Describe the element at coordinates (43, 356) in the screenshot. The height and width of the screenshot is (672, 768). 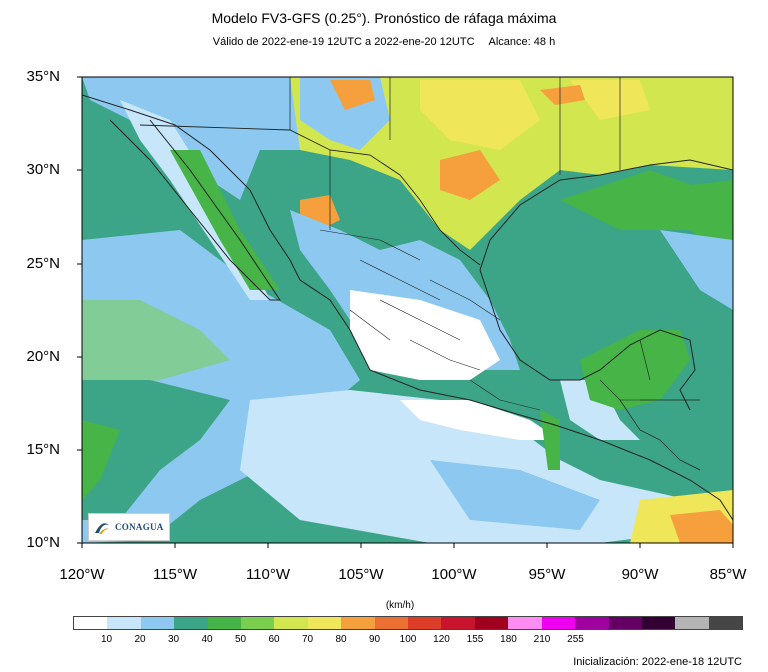
I see `lat-label-20: 20°N` at that location.